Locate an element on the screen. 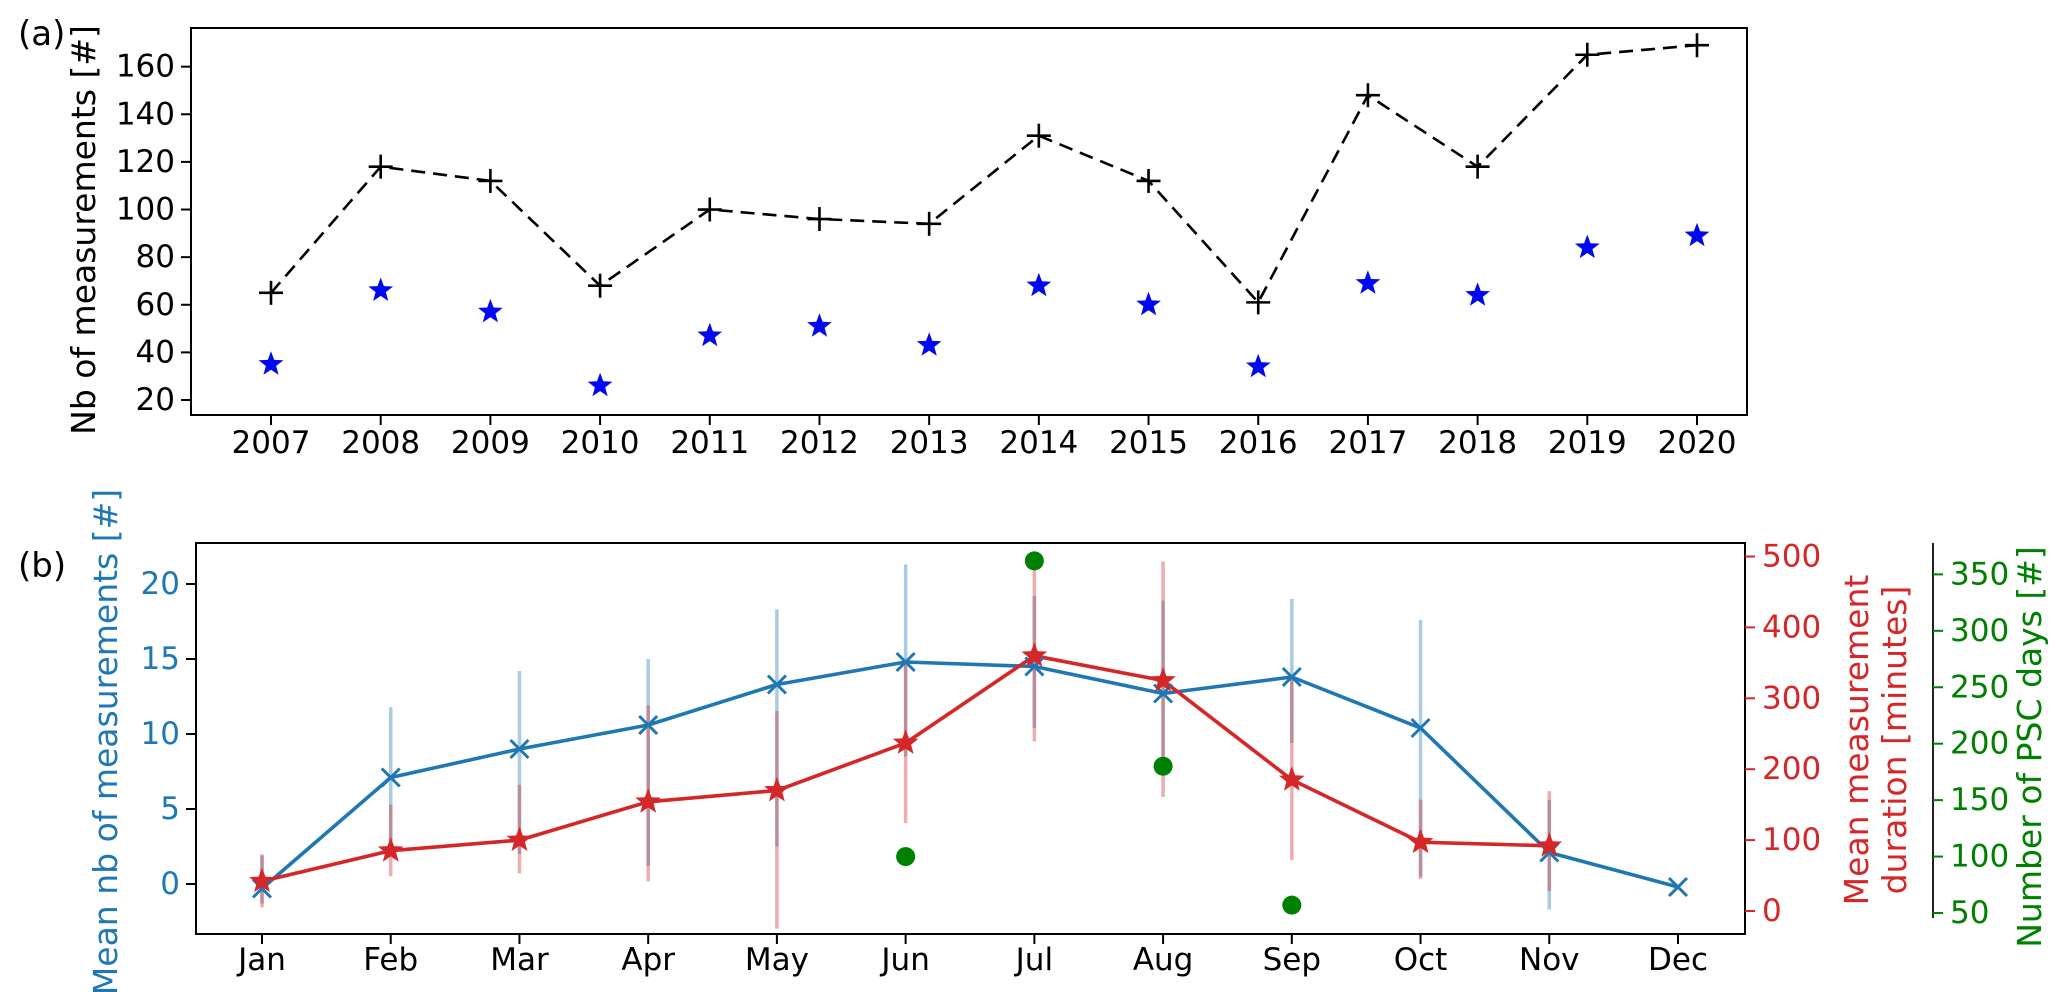 The image size is (2067, 992). panel-a-x-tick-label: 2010 is located at coordinates (600, 443).